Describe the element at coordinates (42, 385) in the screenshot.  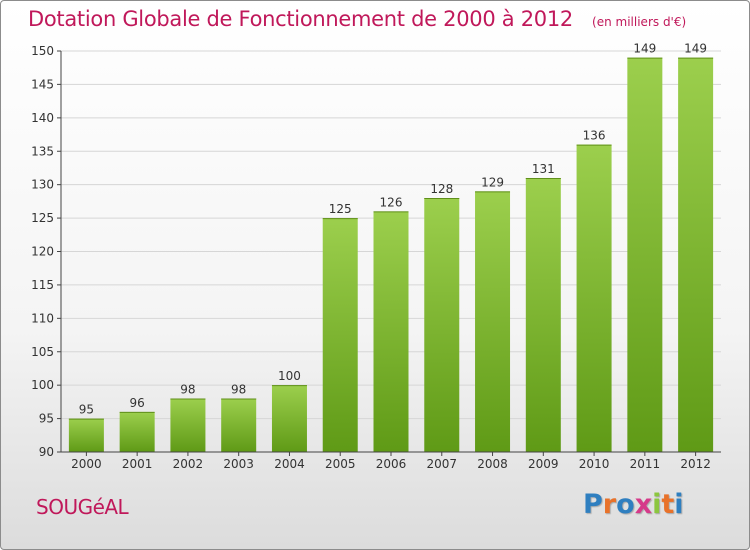
I see `y-tick-label-100: 100` at that location.